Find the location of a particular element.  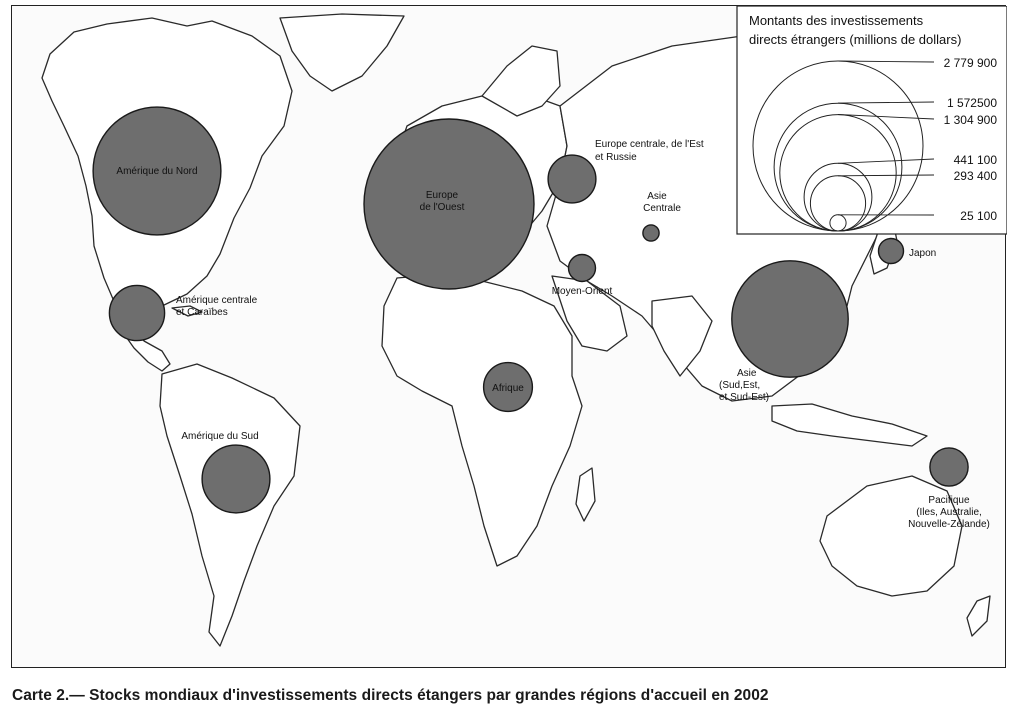

label-amerique-centrale: Amérique centrale et Caraïbes is located at coordinates (217, 306).